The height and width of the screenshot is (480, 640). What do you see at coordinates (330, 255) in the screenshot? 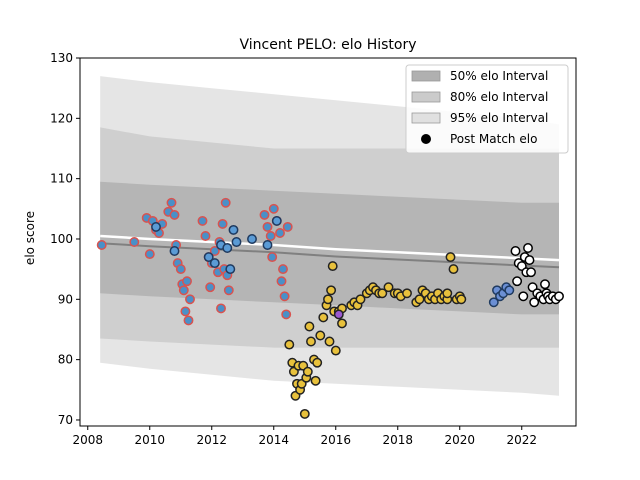
I see `center-line-dark` at bounding box center [330, 255].